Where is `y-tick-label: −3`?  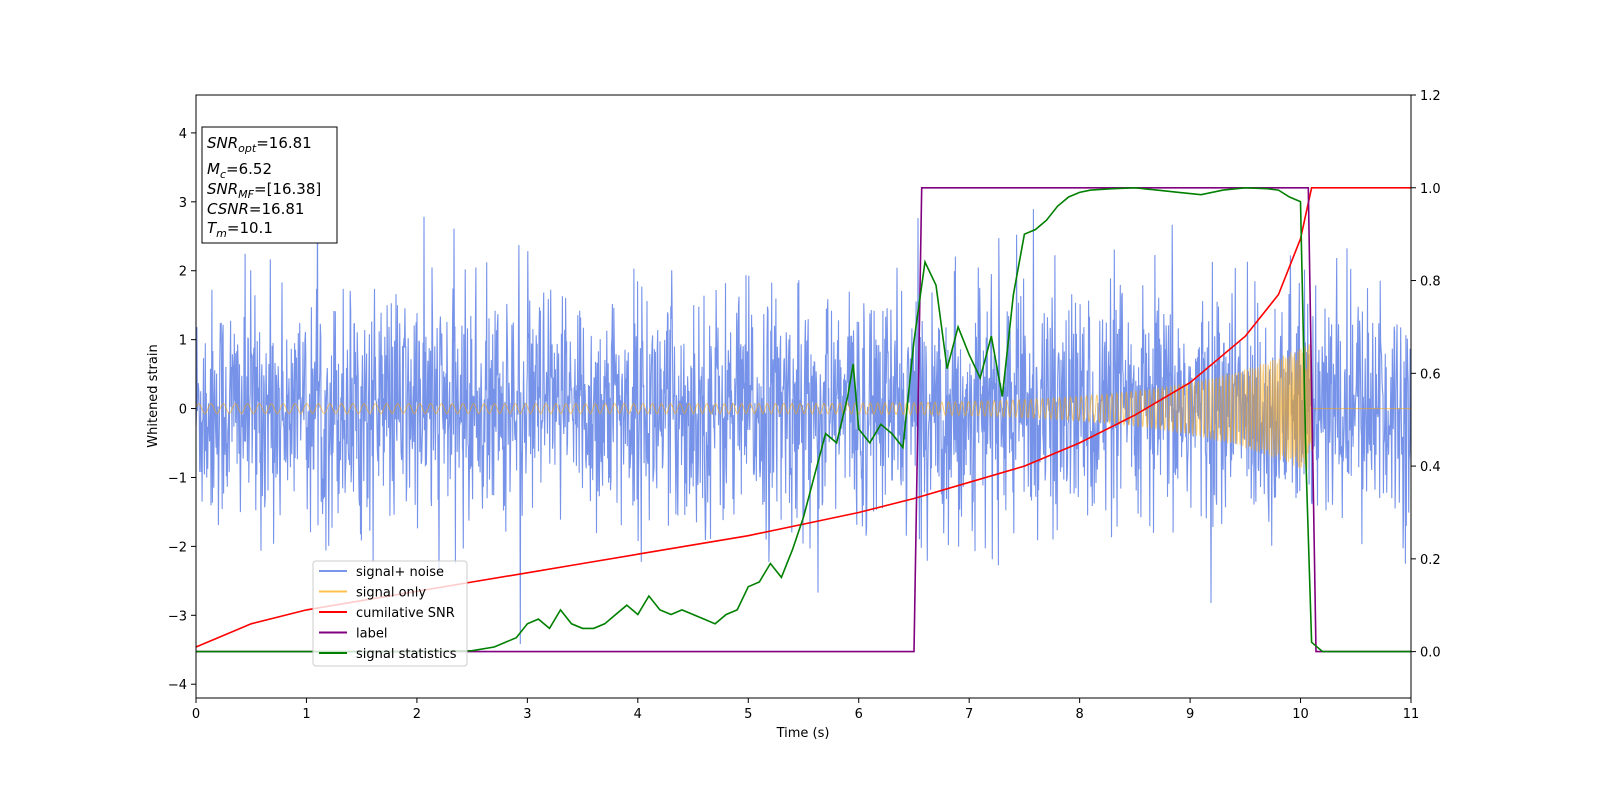 y-tick-label: −3 is located at coordinates (177, 616).